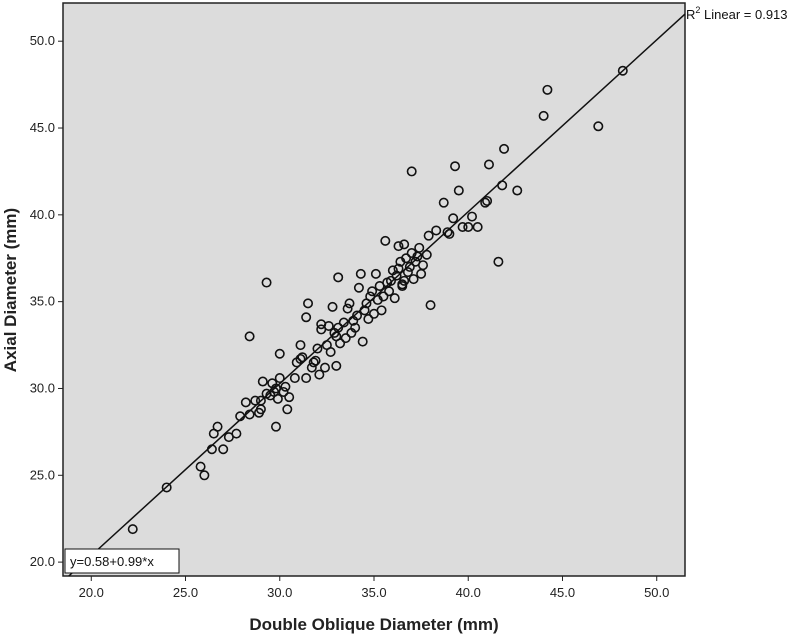 This screenshot has width=800, height=637. Describe the element at coordinates (279, 592) in the screenshot. I see `x-tick-label: 30.0` at that location.